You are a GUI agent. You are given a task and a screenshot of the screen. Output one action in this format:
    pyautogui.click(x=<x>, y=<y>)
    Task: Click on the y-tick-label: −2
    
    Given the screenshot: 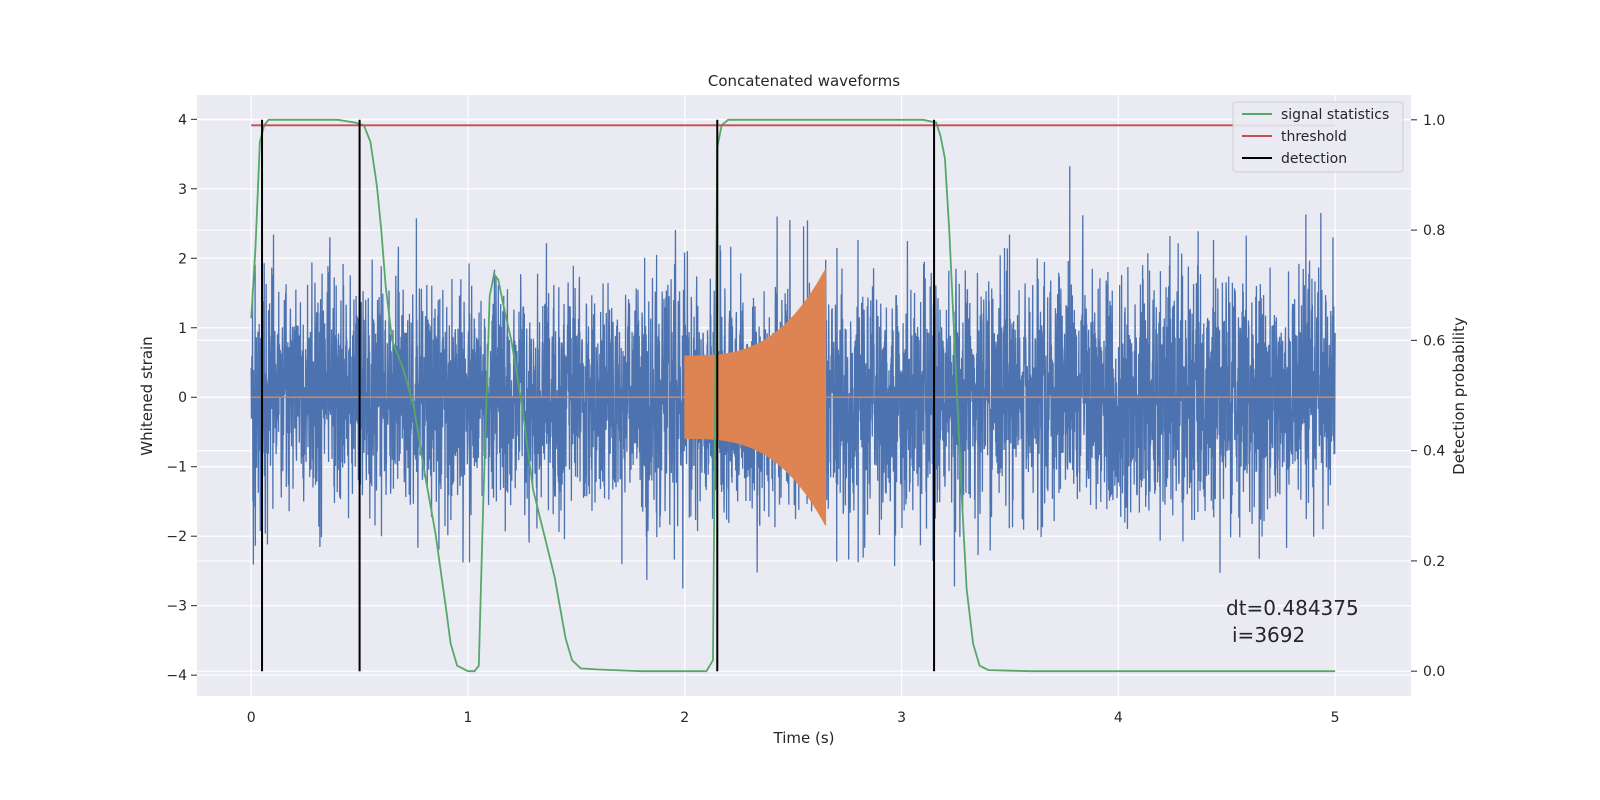 What is the action you would take?
    pyautogui.click(x=176, y=537)
    